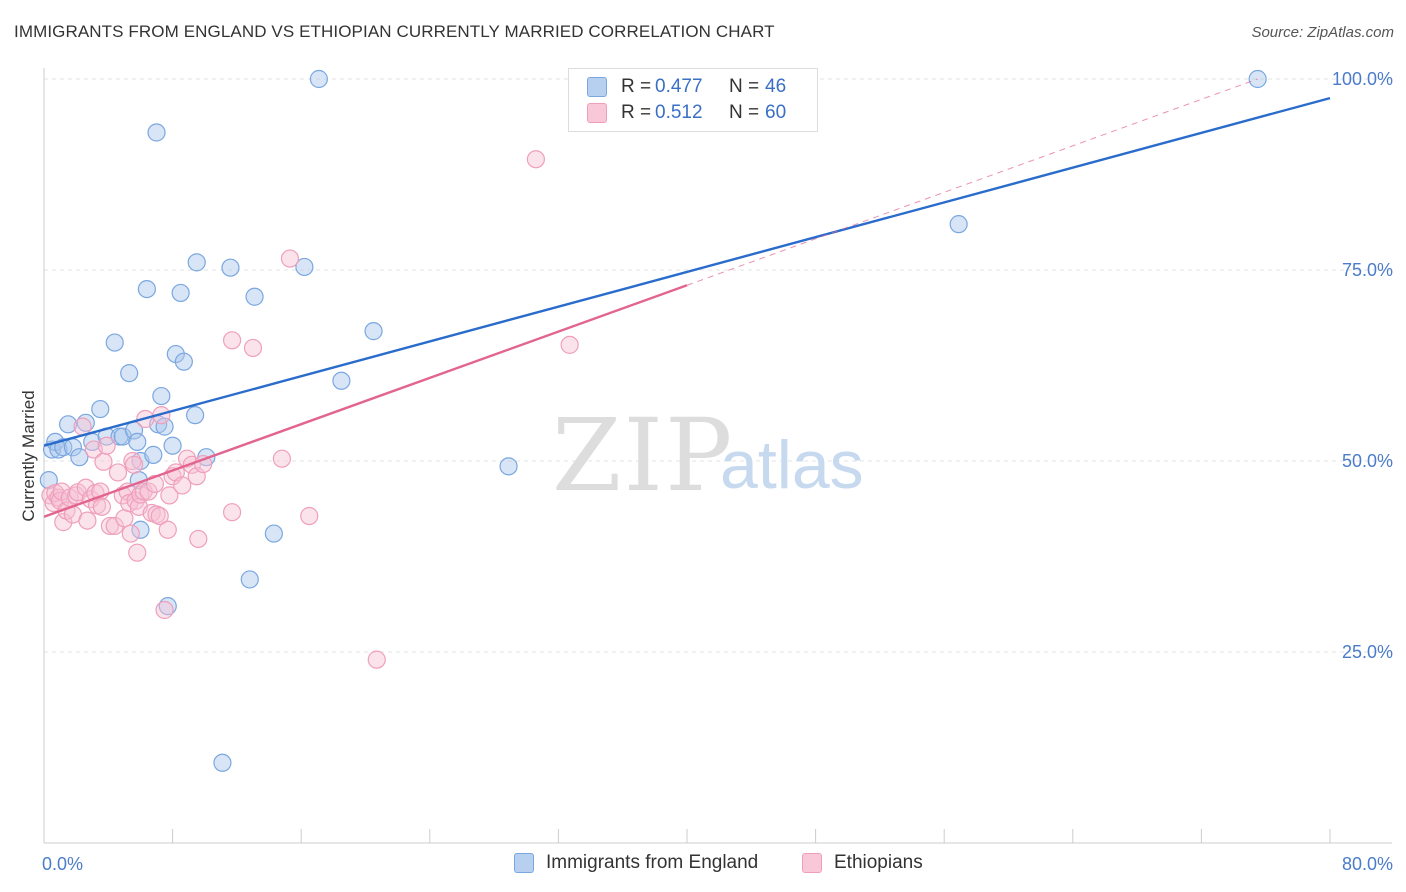 This screenshot has height=892, width=1406. I want to click on legend-label-england: Immigrants from England, so click(652, 862).